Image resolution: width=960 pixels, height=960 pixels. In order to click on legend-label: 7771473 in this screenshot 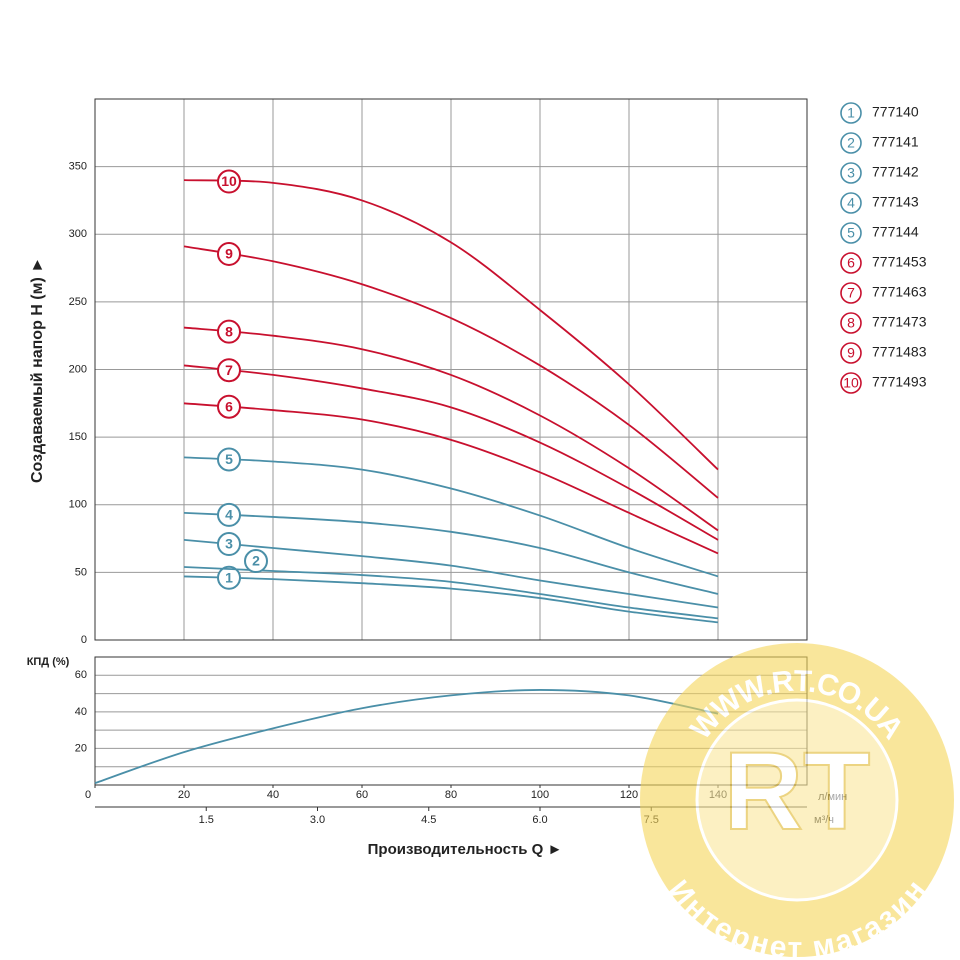, I will do `click(899, 322)`.